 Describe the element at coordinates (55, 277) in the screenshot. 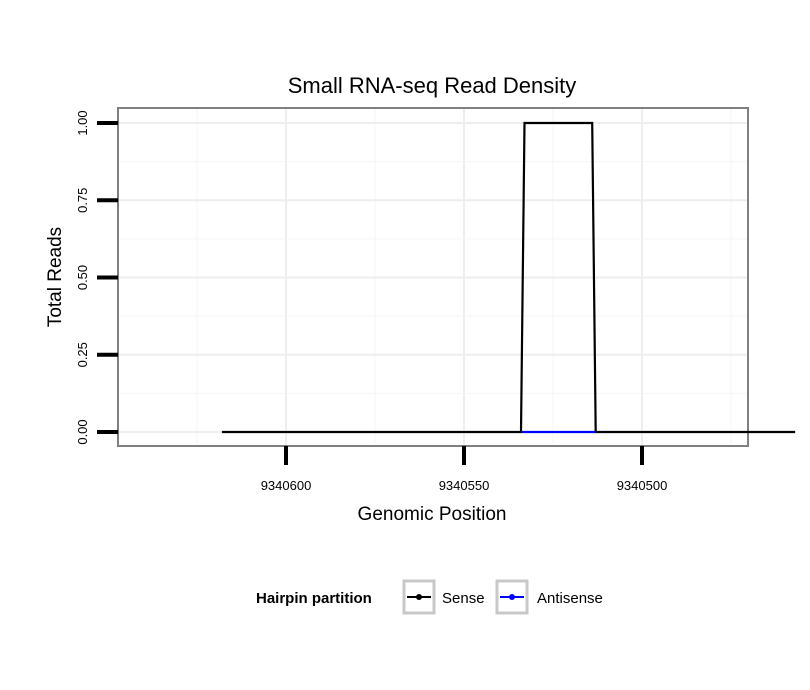

I see `y-axis-title: Total Reads` at that location.